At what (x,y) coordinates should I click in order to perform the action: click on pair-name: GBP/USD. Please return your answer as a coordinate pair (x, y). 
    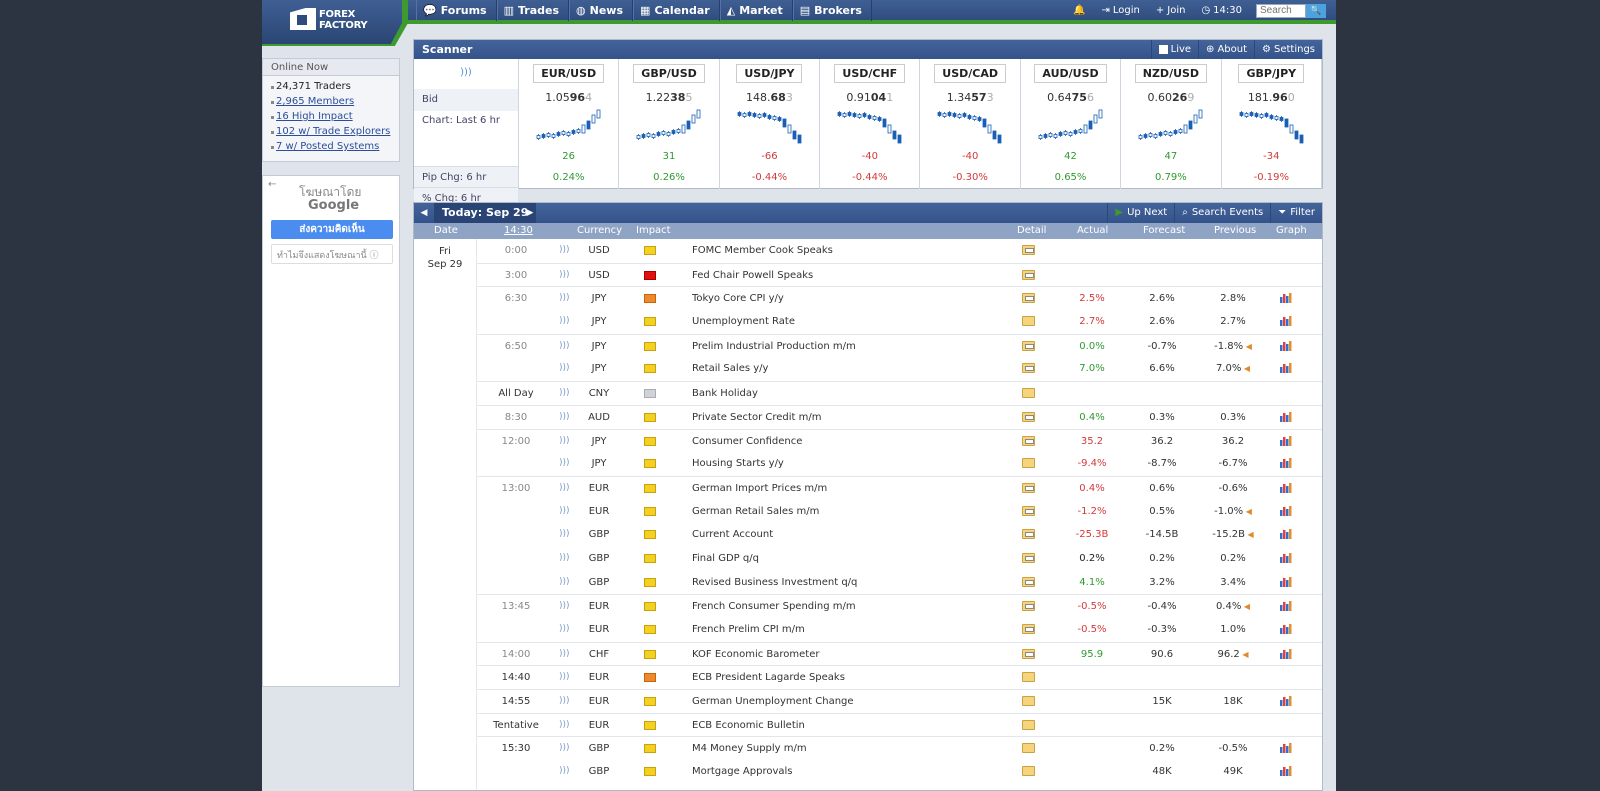
    Looking at the image, I should click on (669, 73).